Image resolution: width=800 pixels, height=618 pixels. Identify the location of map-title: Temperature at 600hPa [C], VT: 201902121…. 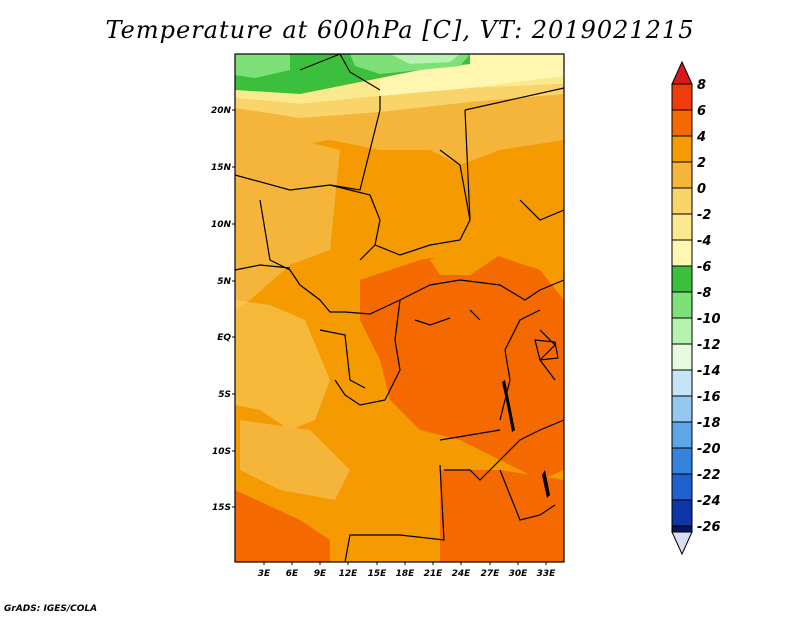
(400, 30).